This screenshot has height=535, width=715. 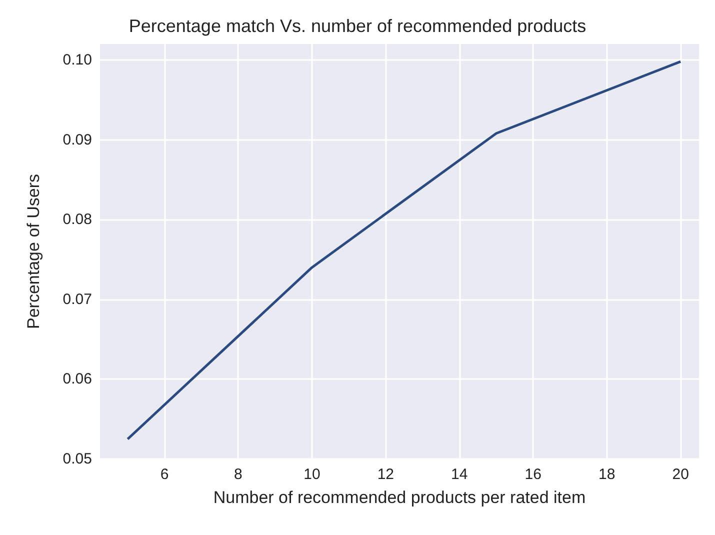 What do you see at coordinates (357, 26) in the screenshot?
I see `chart-title: Percentage match Vs. number of recommended products` at bounding box center [357, 26].